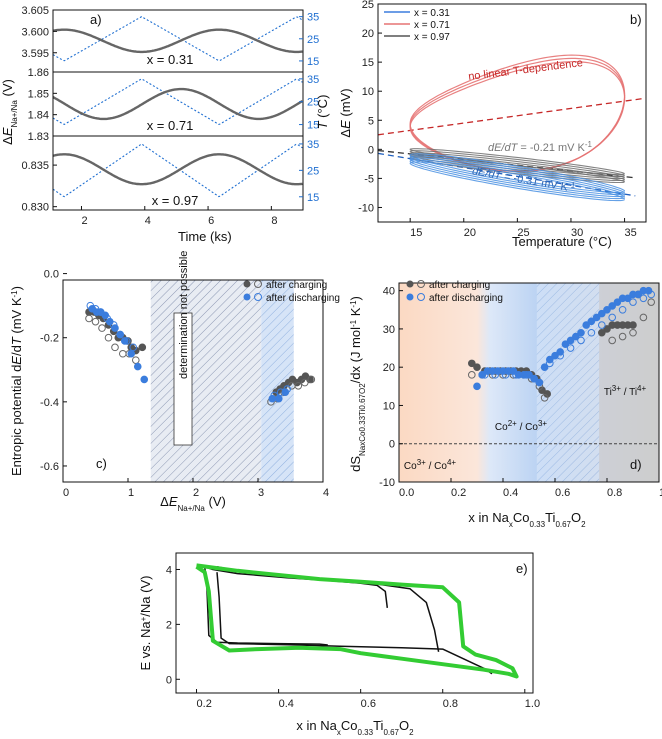  I want to click on xtick-label: 25, so click(523, 233).